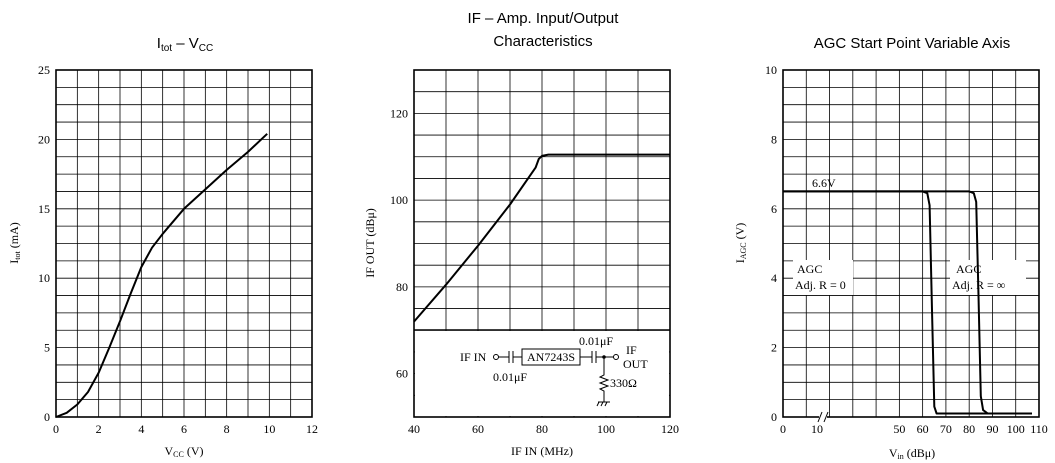 This screenshot has height=463, width=1055. I want to click on inset-cout-label: 0.01μF, so click(596, 341).